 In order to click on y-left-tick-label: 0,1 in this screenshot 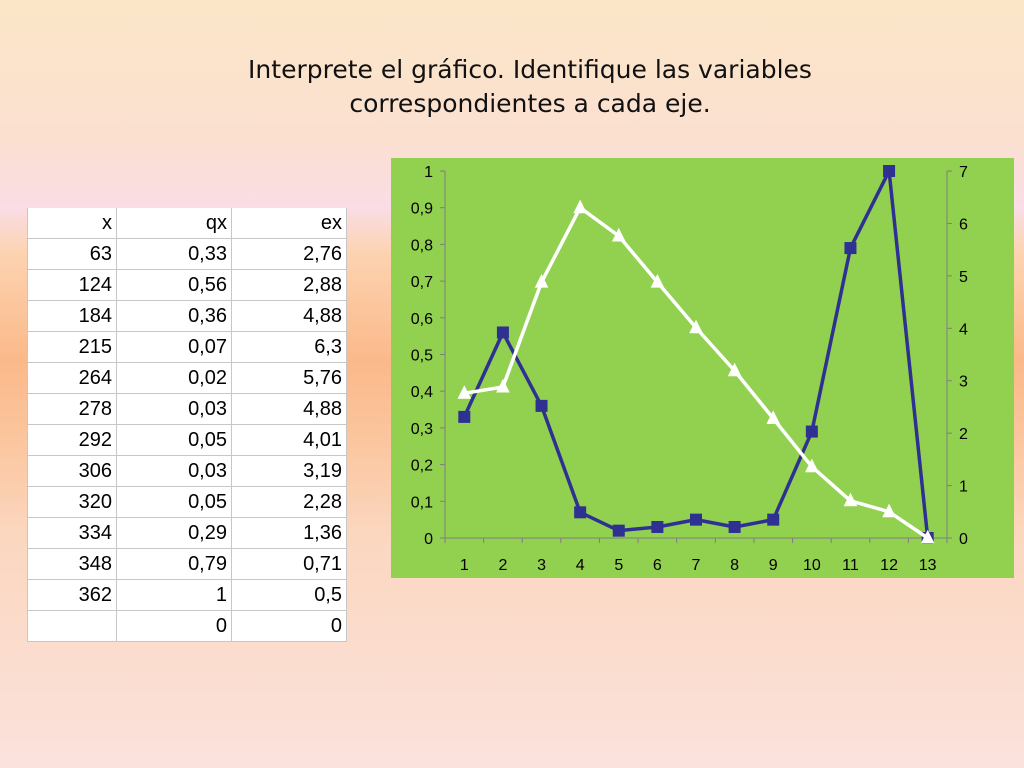, I will do `click(422, 502)`.